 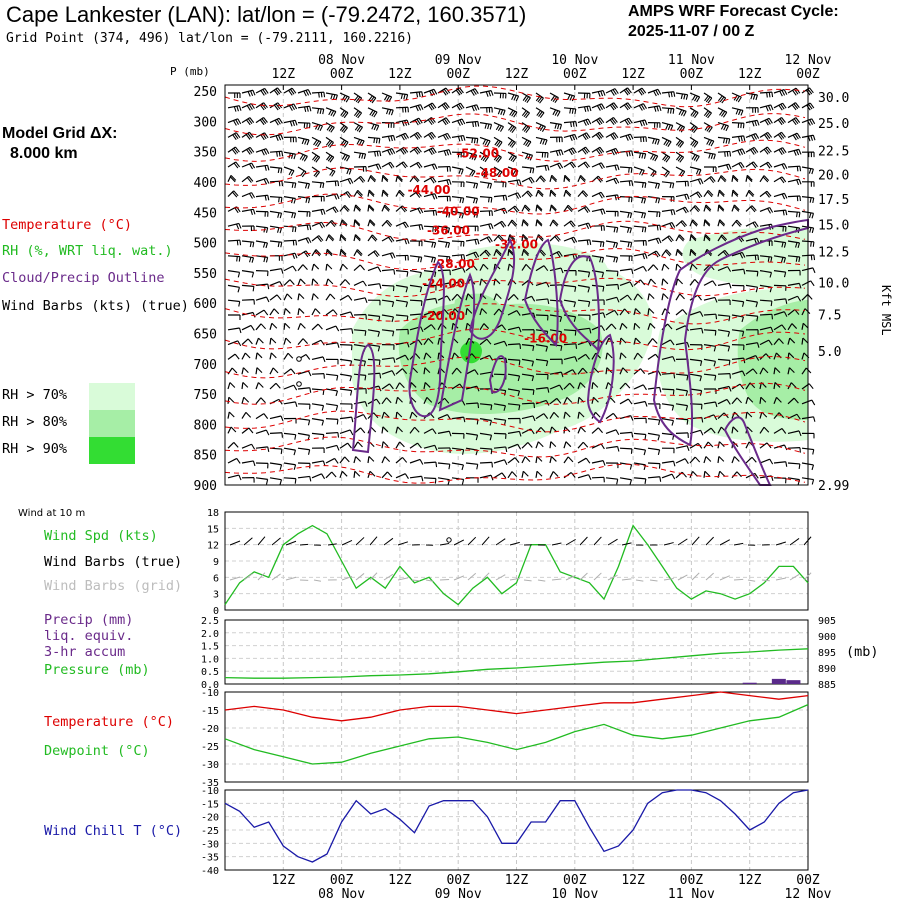 What do you see at coordinates (216, 611) in the screenshot?
I see `wind-ytick-0: 0` at bounding box center [216, 611].